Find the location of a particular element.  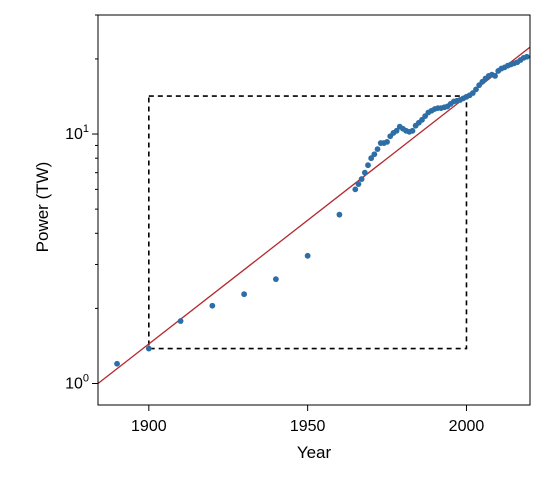

x-tick-label: 1900 is located at coordinates (149, 426).